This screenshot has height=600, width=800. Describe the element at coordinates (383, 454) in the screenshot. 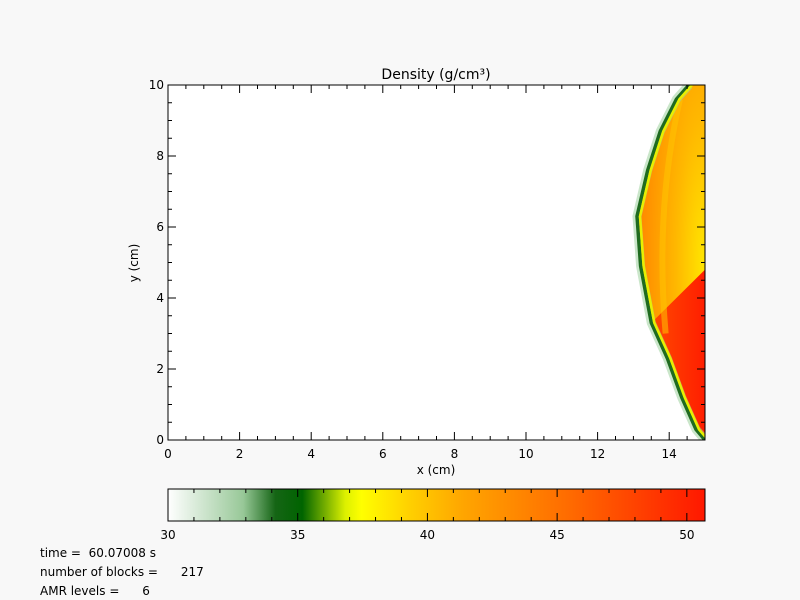

I see `x-tick-label: 6` at that location.